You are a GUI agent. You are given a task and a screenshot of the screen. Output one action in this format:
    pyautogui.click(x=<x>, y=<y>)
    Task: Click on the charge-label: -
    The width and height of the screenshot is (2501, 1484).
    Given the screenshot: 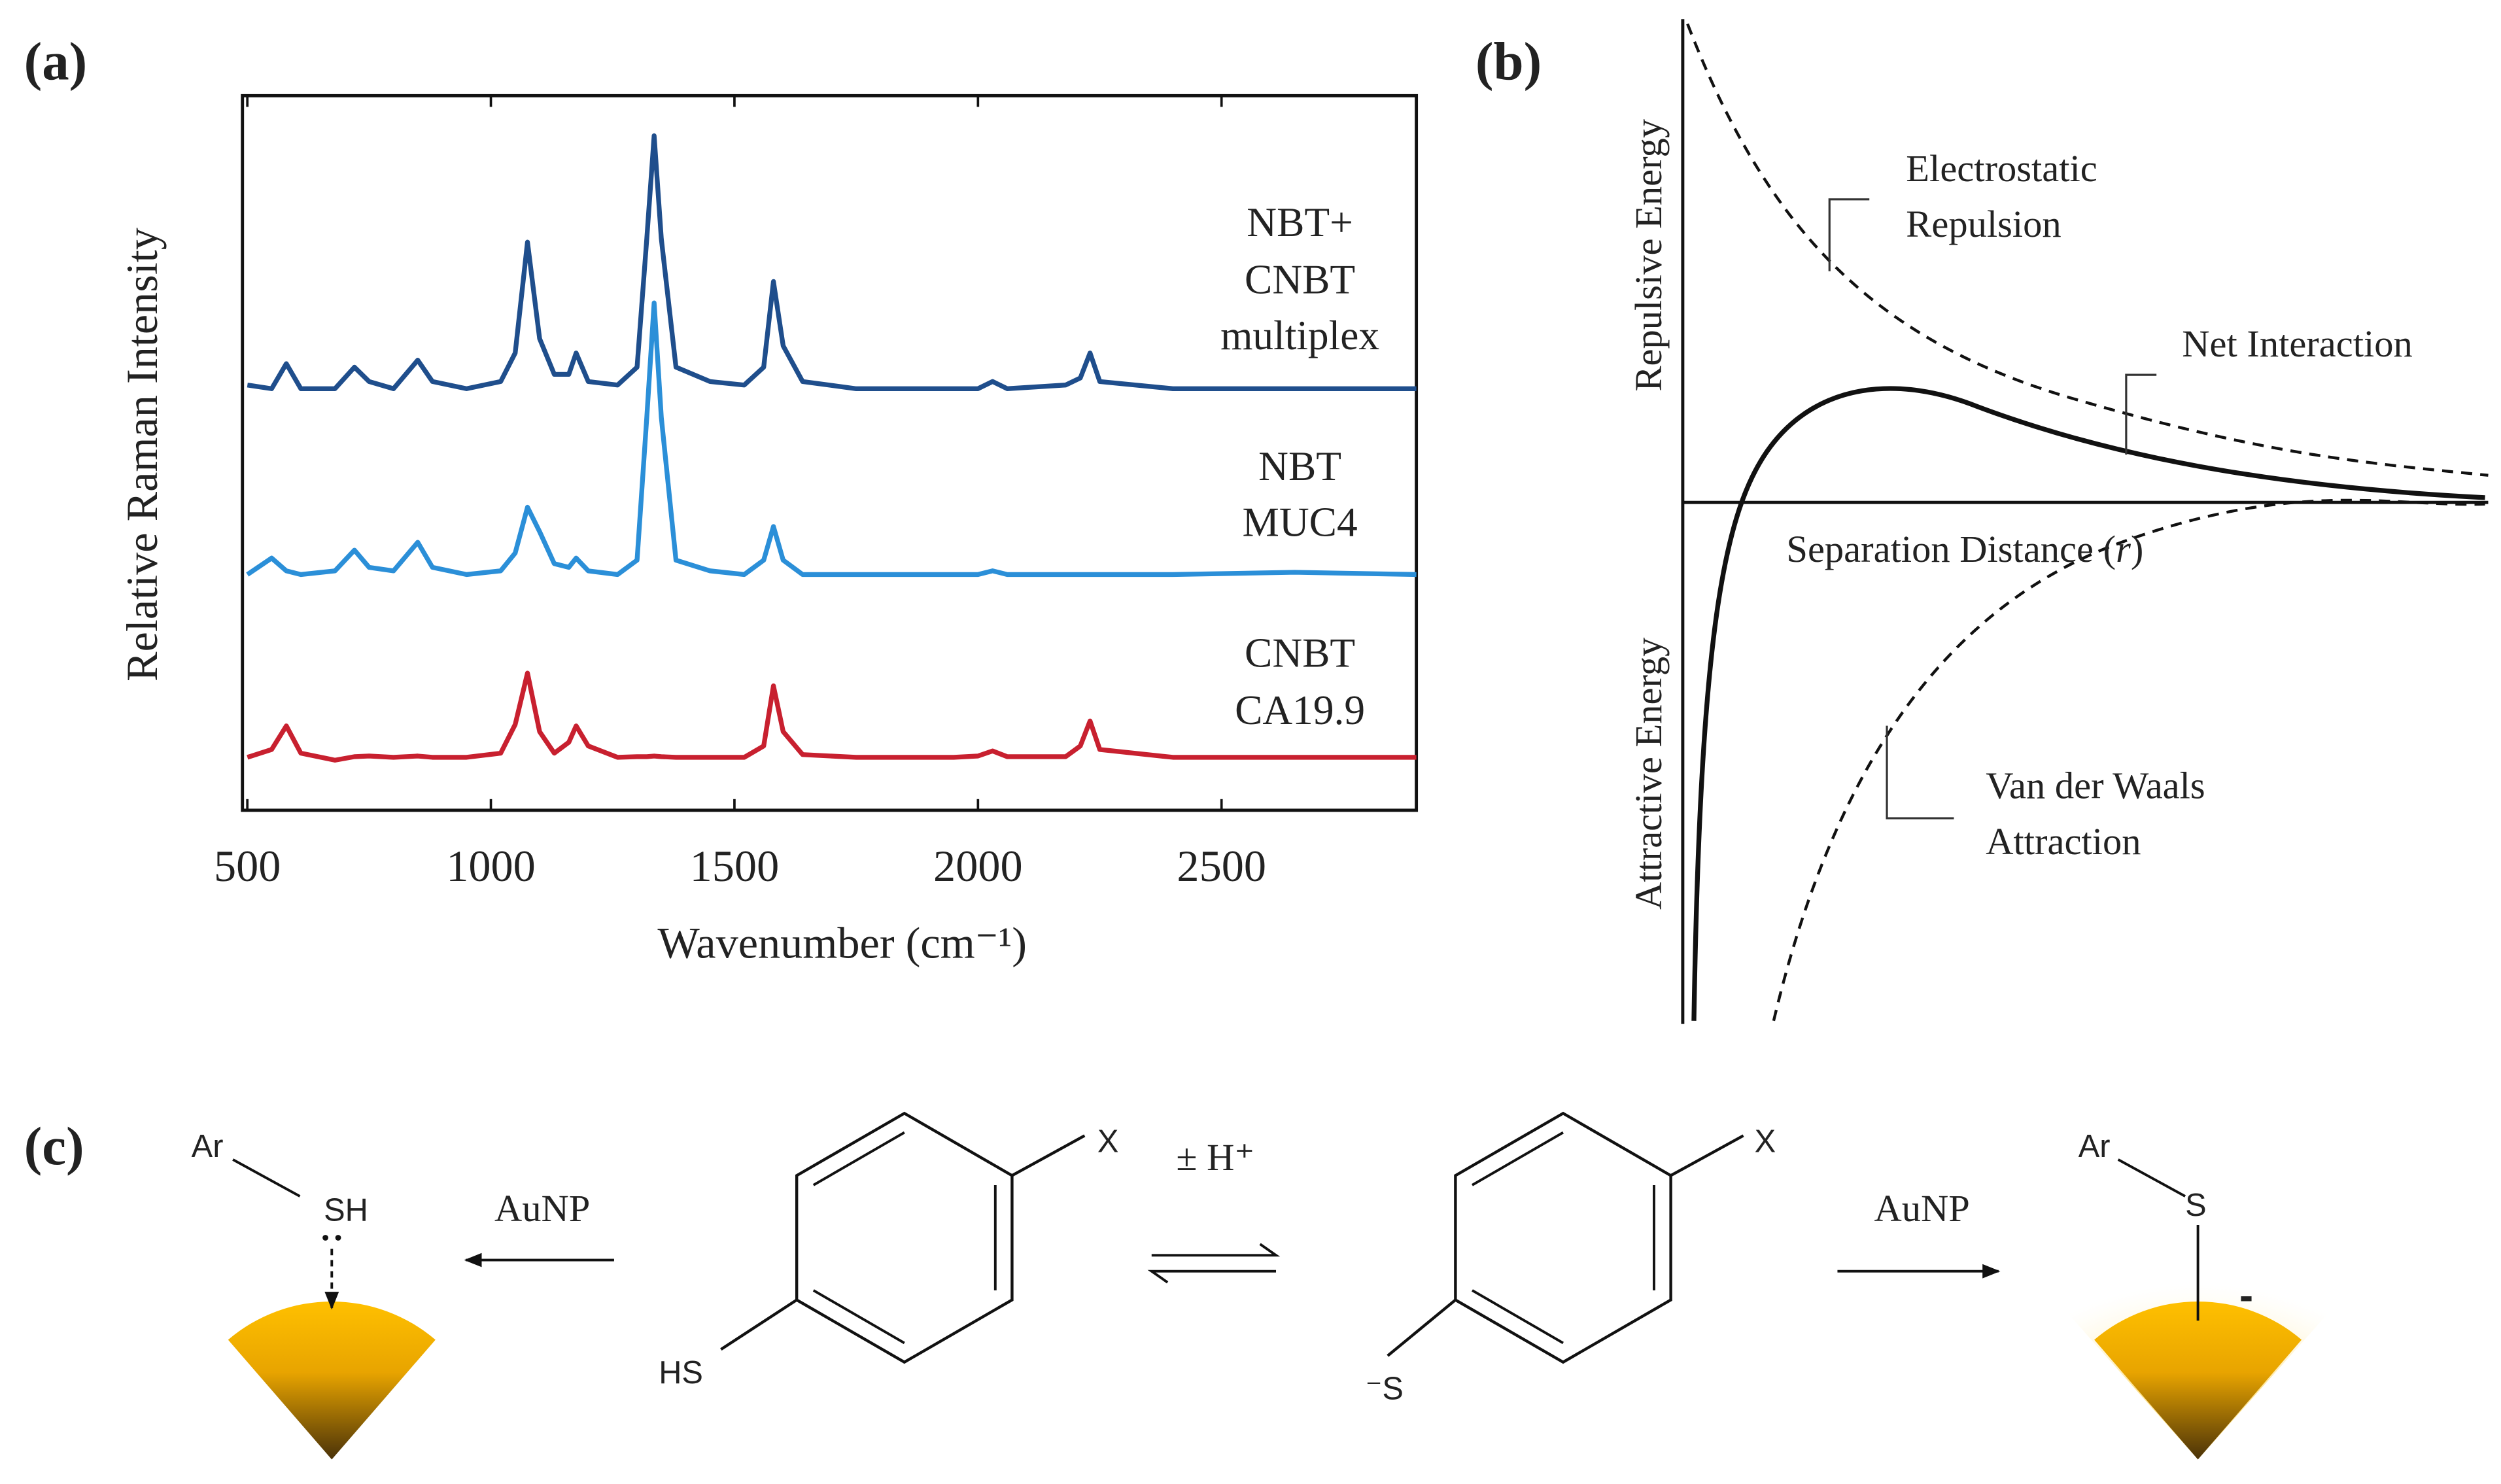 What is the action you would take?
    pyautogui.click(x=2246, y=1296)
    